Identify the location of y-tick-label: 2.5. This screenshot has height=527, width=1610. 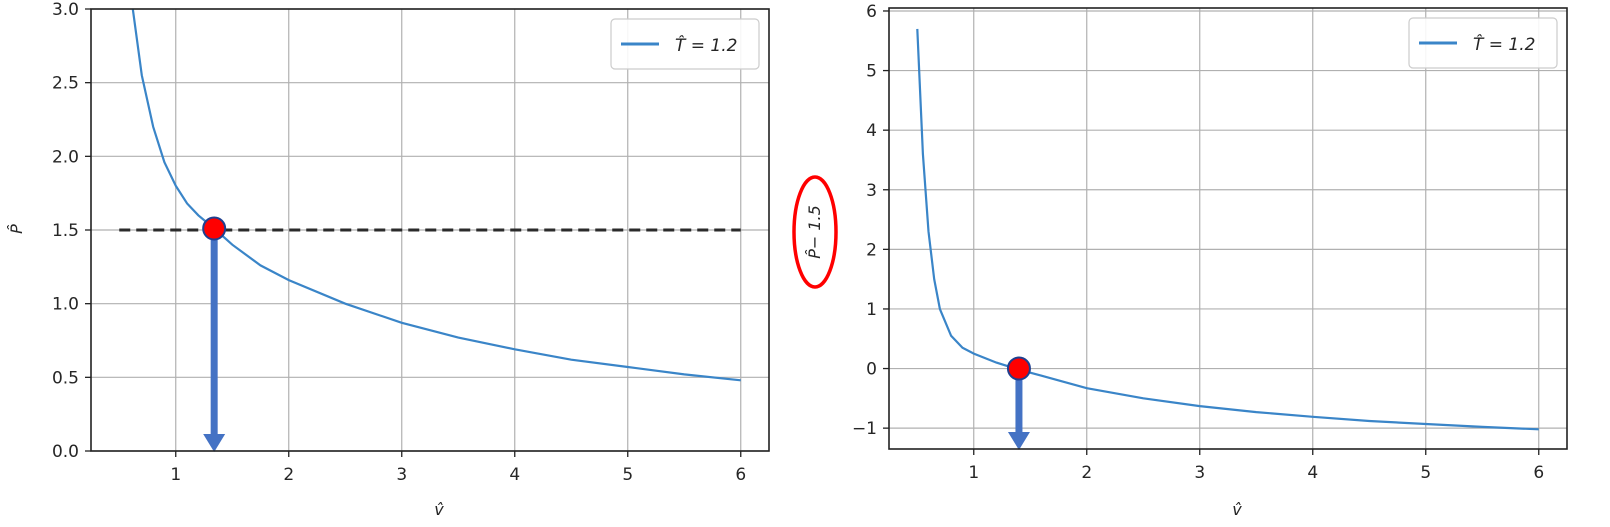
(65, 84).